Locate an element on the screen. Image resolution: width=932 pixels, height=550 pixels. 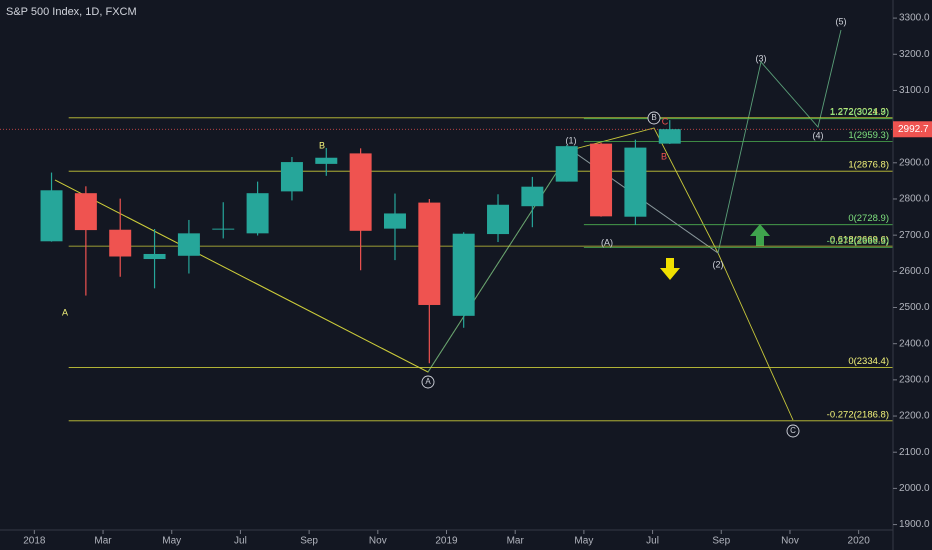
price-axis is located at coordinates (912, 275).